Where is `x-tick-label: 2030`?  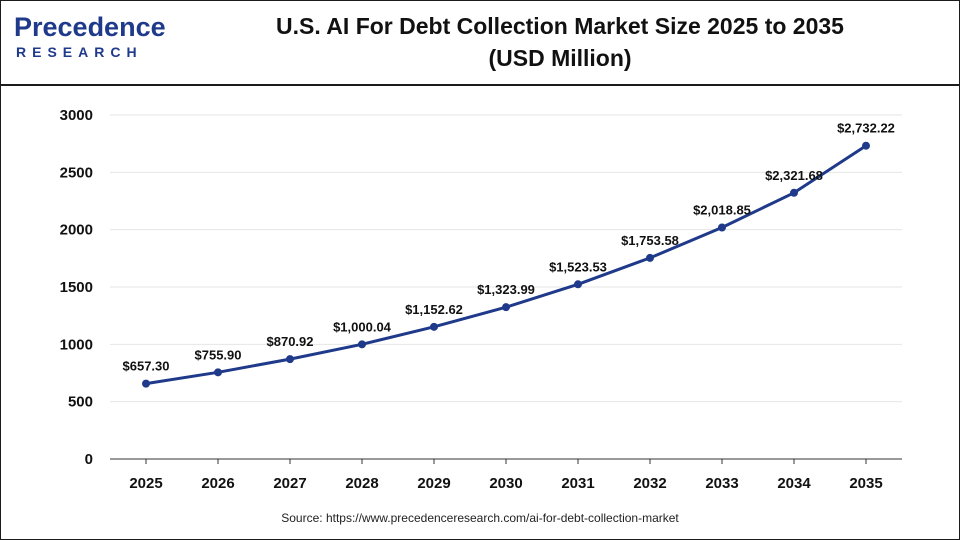 x-tick-label: 2030 is located at coordinates (505, 483).